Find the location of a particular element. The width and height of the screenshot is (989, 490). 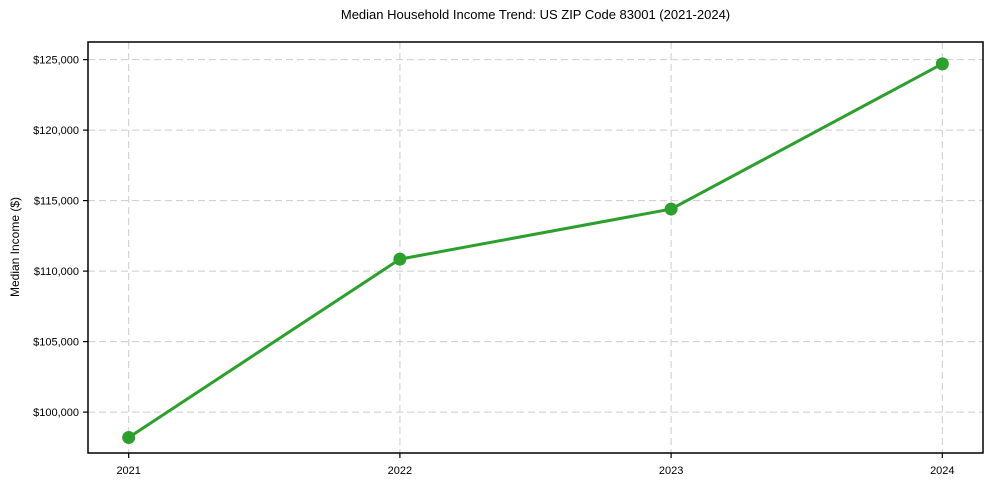

data-point-2021 is located at coordinates (129, 437).